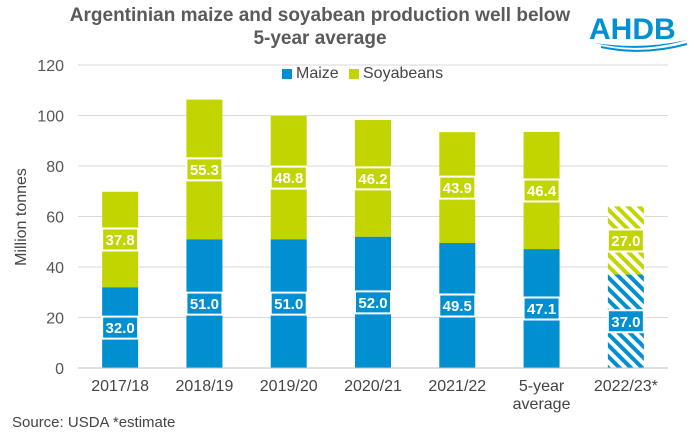 The image size is (697, 439). I want to click on data-label-maize-1: 51.0, so click(204, 304).